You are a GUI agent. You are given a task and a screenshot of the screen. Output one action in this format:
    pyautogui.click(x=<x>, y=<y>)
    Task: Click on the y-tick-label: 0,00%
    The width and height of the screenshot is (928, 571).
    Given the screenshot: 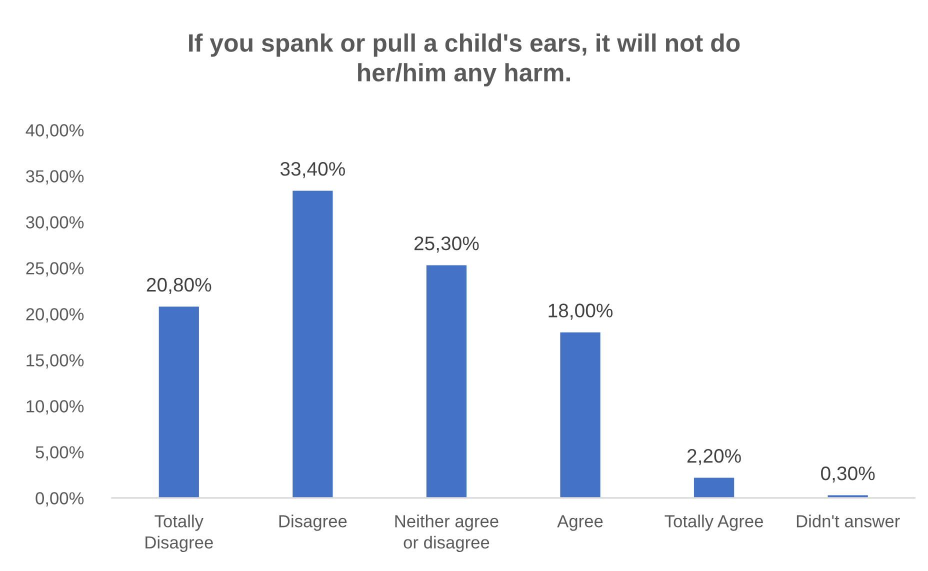 What is the action you would take?
    pyautogui.click(x=60, y=499)
    